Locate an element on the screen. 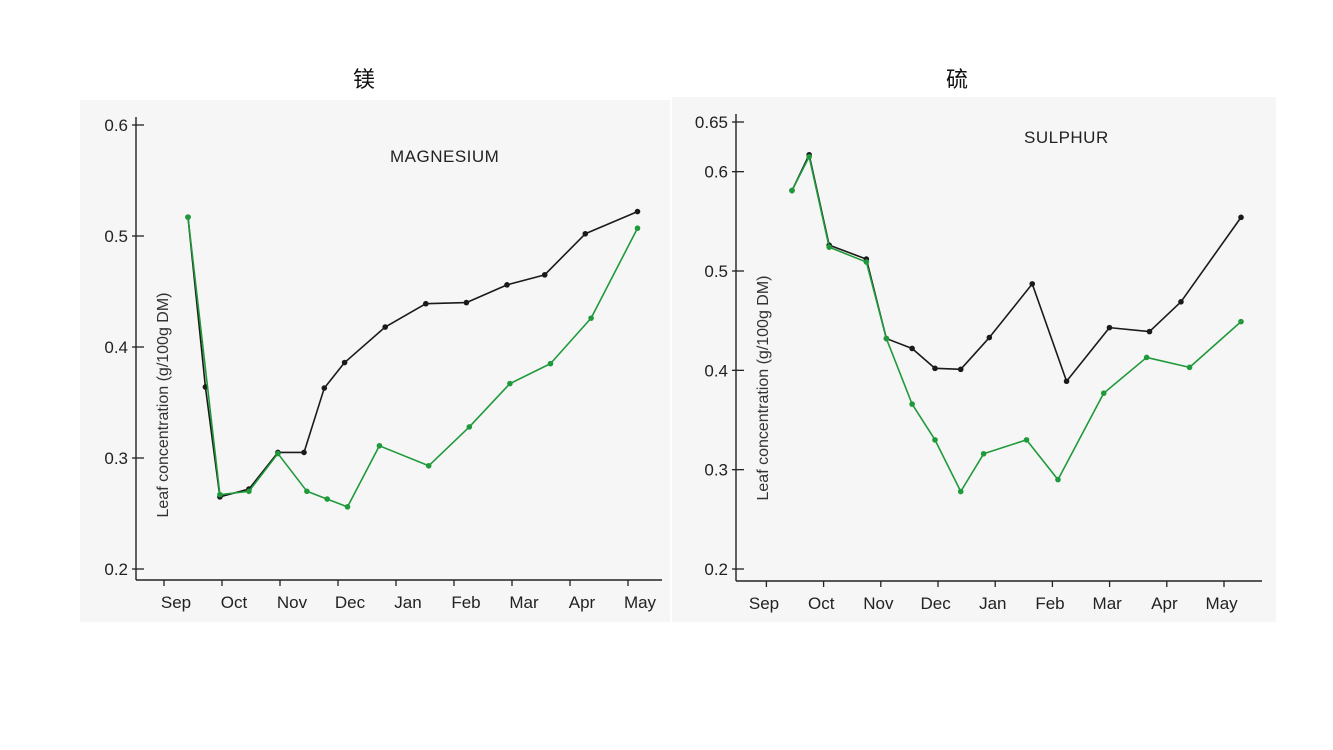 The width and height of the screenshot is (1333, 750). chart-title: MAGNESIUM is located at coordinates (444, 156).